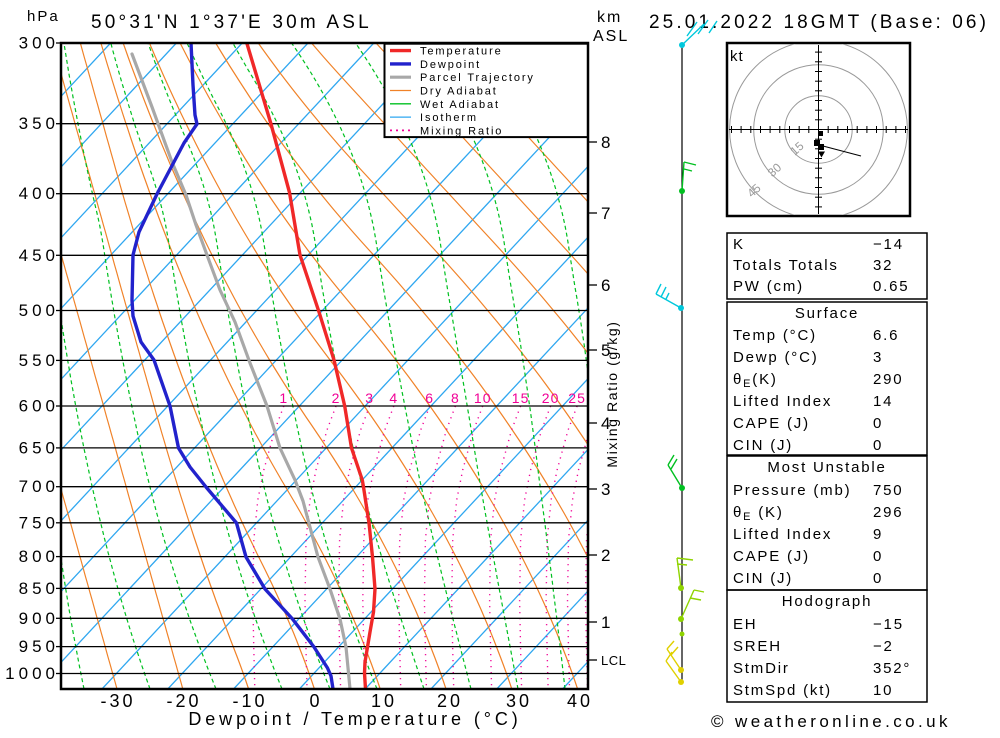 This screenshot has height=738, width=1000. What do you see at coordinates (605, 213) in the screenshot?
I see `svg-text: 7` at bounding box center [605, 213].